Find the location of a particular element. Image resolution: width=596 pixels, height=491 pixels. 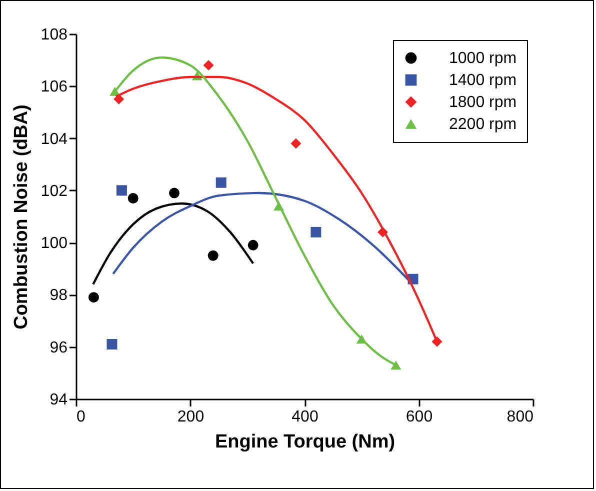

x-tick-label: 200 is located at coordinates (190, 417).